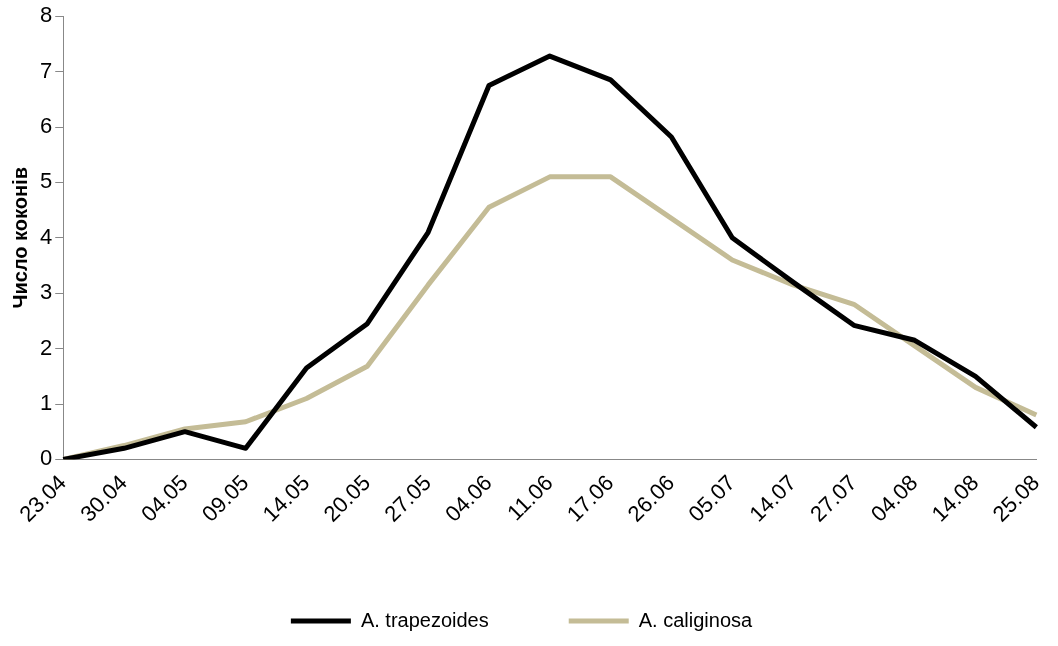 The width and height of the screenshot is (1058, 646). What do you see at coordinates (46, 292) in the screenshot?
I see `y-tick-label: 3` at bounding box center [46, 292].